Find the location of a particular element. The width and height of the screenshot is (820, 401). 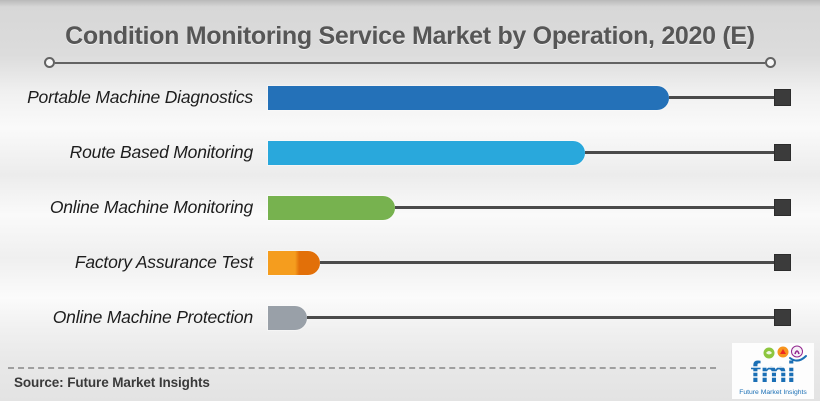

logo-tagline: Future Market Insights is located at coordinates (773, 392).